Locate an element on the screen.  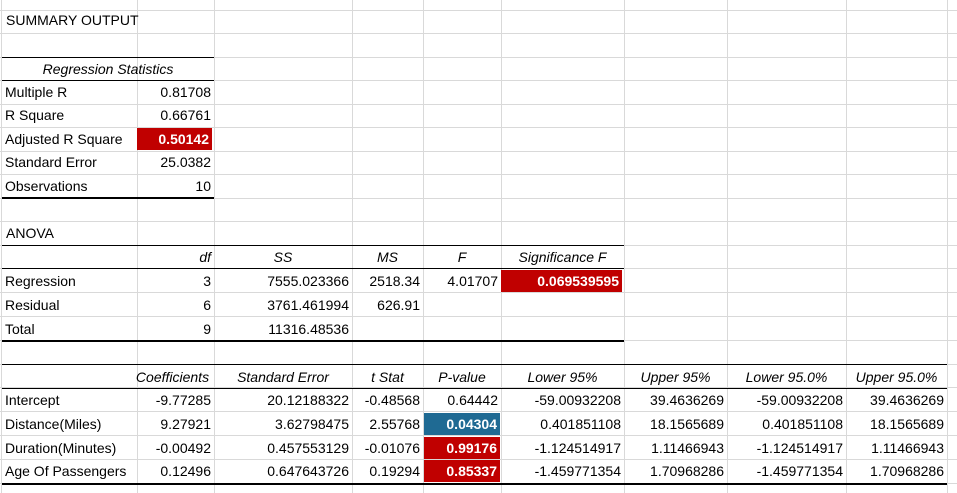
anova-df: 6 is located at coordinates (207, 305).